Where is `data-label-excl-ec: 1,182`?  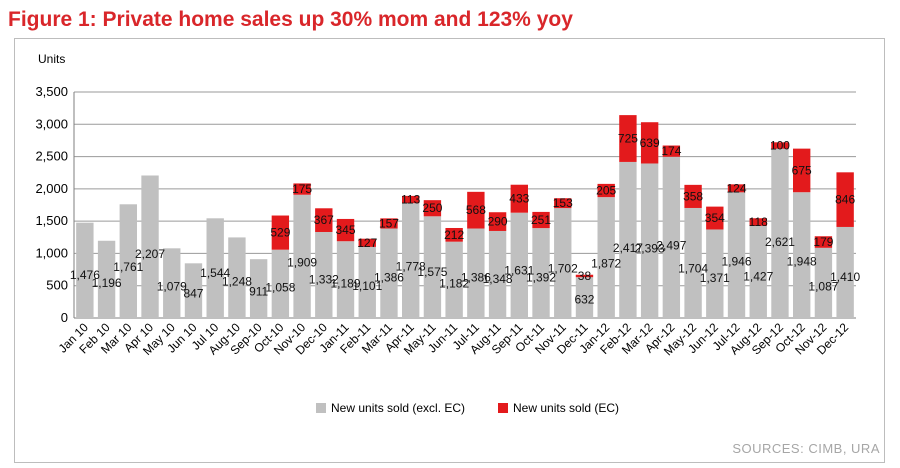
data-label-excl-ec: 1,182 is located at coordinates (454, 284).